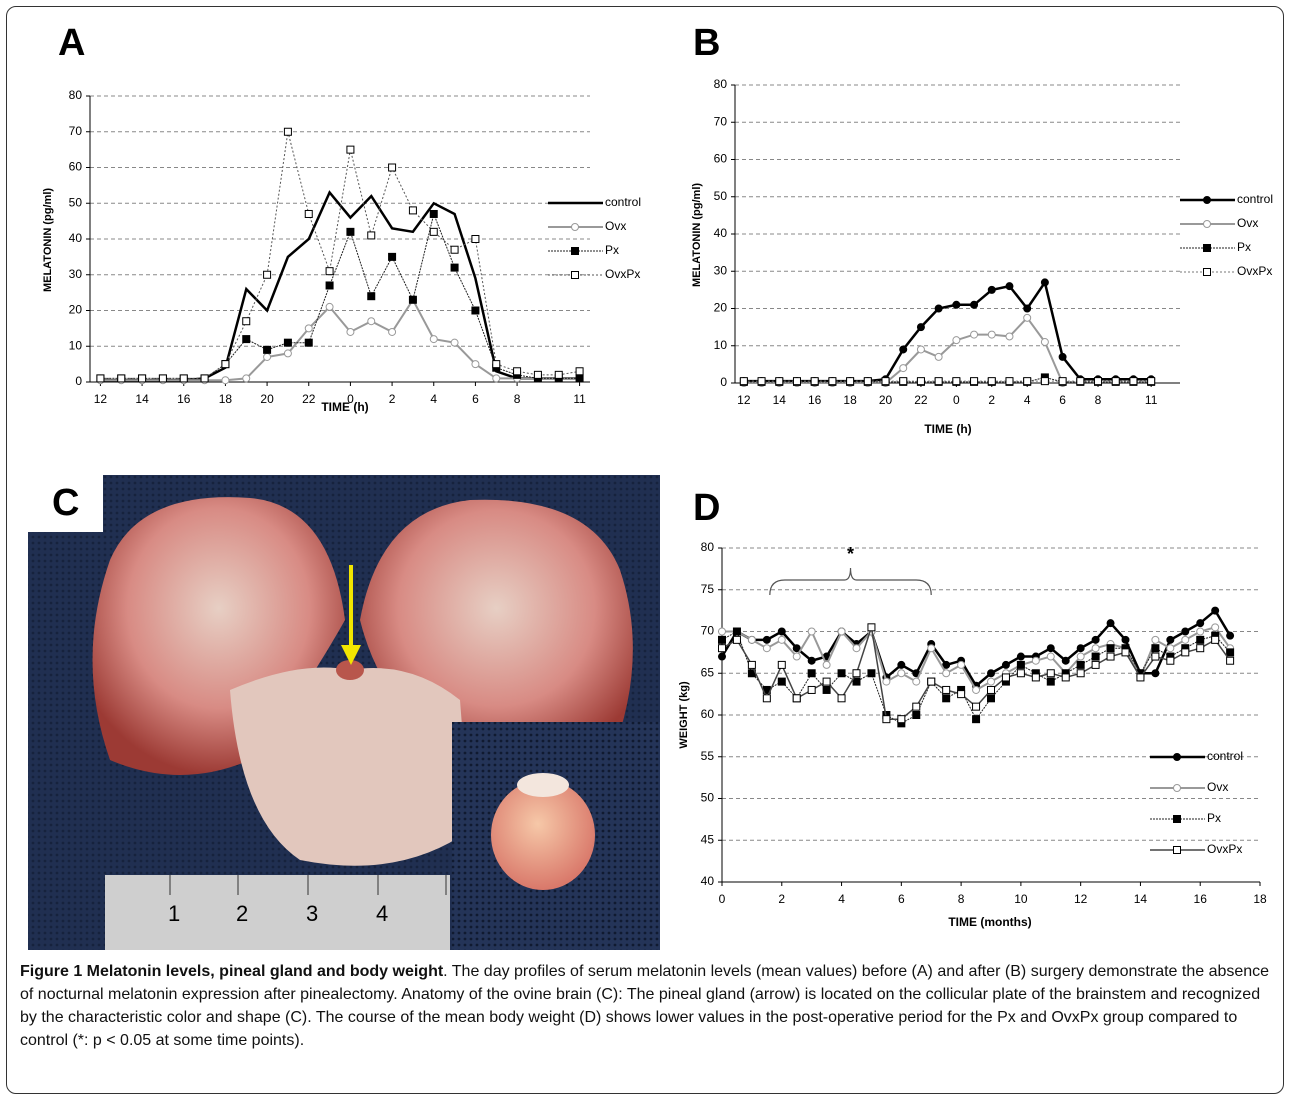 This screenshot has width=1292, height=1100. Describe the element at coordinates (706, 508) in the screenshot. I see `panel-label: D` at that location.